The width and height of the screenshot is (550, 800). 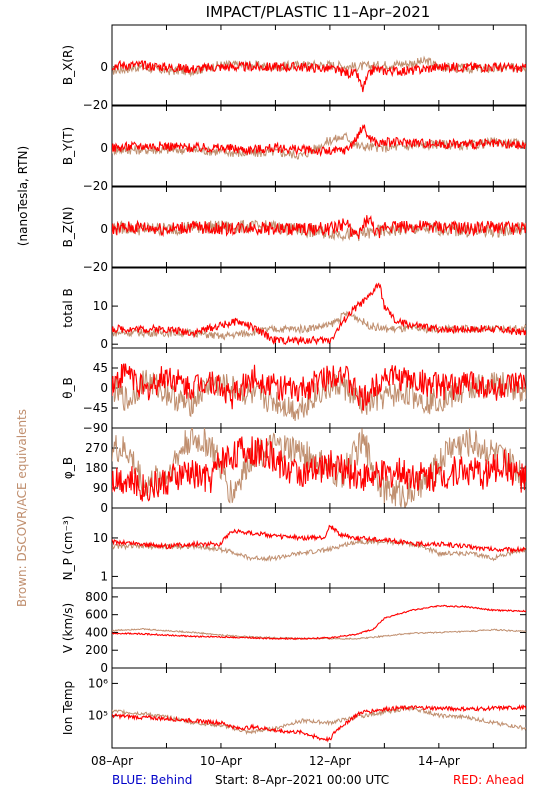 I want to click on panel-temp: 10⁶ 10⁵ Ion Temp, so click(x=294, y=708).